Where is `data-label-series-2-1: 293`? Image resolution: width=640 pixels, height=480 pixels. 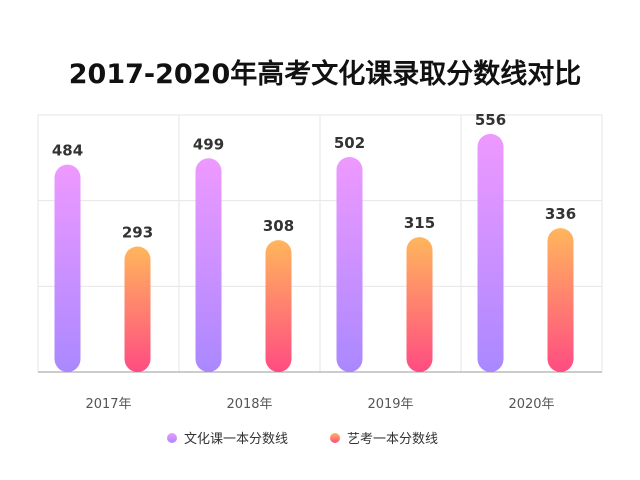
data-label-series-2-1: 293 is located at coordinates (137, 232).